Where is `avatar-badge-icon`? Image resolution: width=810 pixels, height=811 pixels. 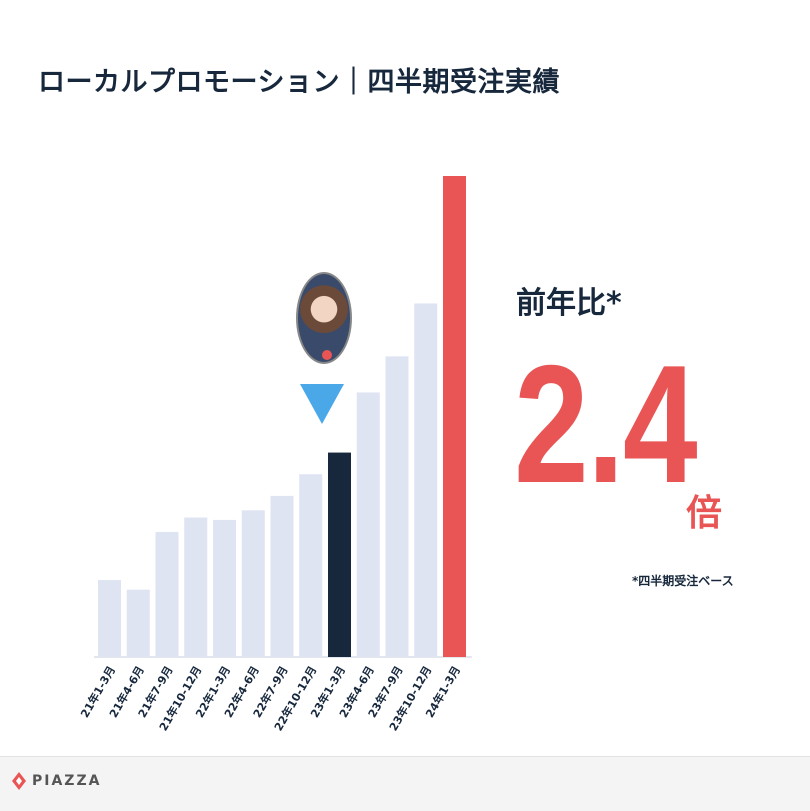 avatar-badge-icon is located at coordinates (327, 355).